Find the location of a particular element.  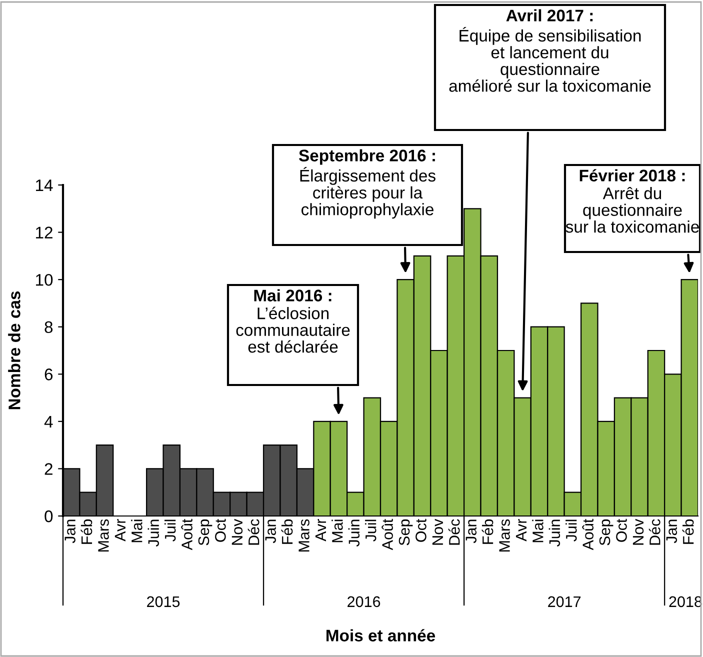

text: 2015 is located at coordinates (163, 602).